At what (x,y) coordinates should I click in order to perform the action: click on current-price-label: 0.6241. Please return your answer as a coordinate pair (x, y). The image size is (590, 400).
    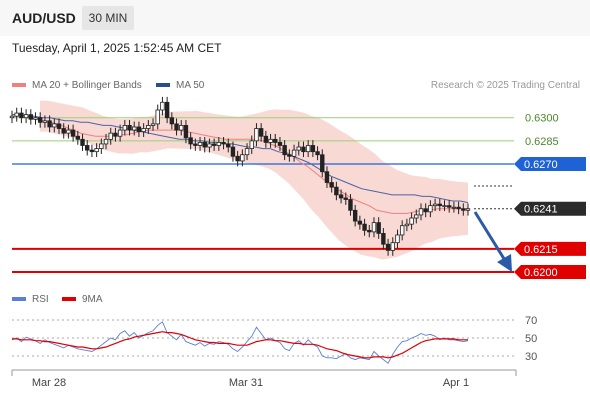
    Looking at the image, I should click on (541, 210).